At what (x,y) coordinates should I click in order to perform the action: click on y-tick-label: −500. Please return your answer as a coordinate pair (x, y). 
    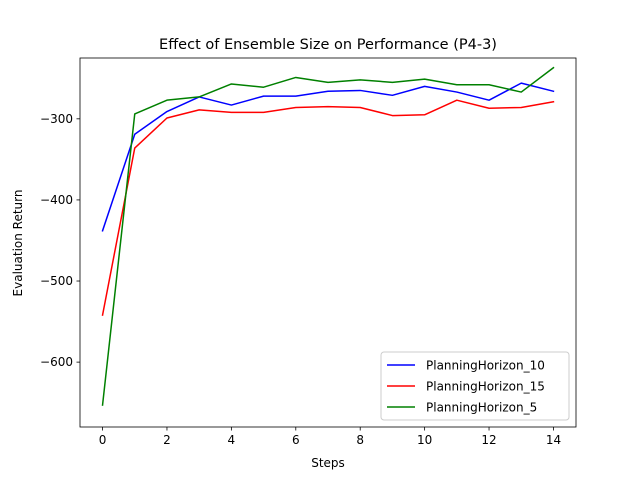
    Looking at the image, I should click on (56, 281).